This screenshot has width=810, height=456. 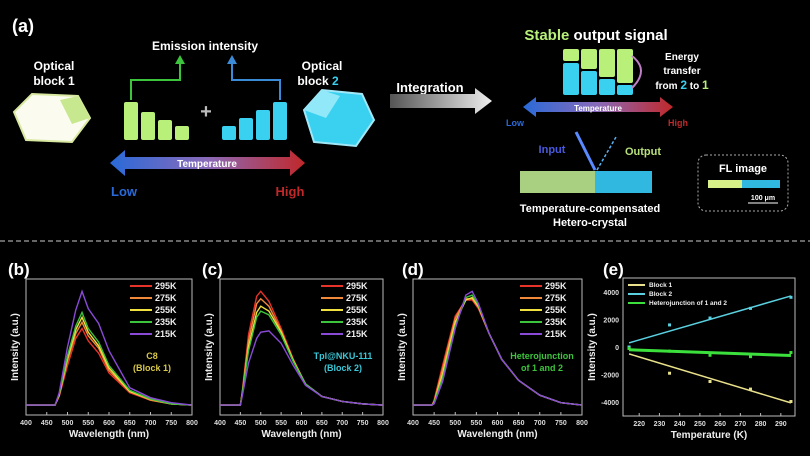 I want to click on hetero-crystal-block2, so click(x=623, y=182).